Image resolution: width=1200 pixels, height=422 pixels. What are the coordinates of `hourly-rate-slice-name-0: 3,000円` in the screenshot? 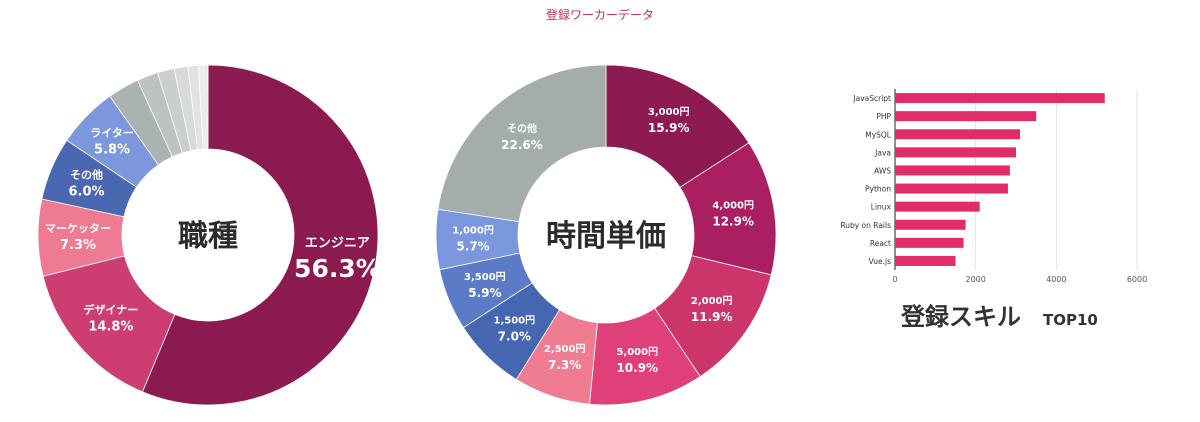 It's located at (669, 112).